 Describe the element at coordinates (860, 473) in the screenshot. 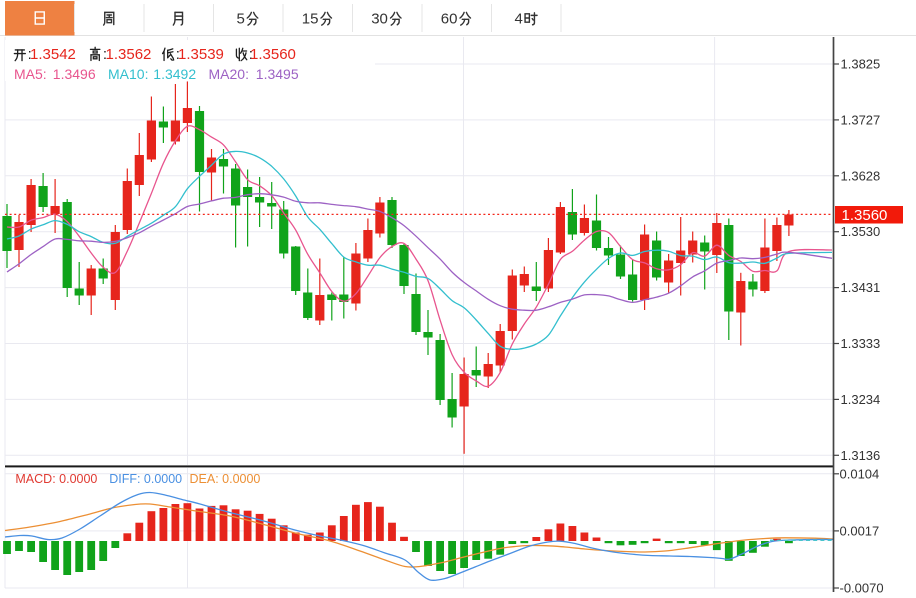

I see `svg-text: 0.0104` at that location.